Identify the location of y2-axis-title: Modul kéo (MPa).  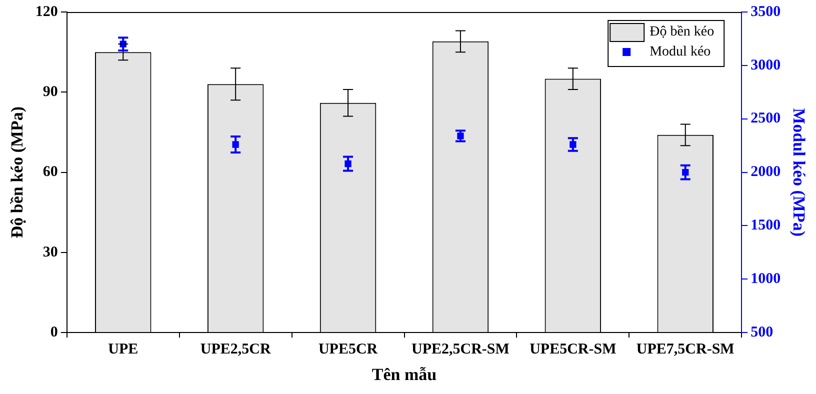
(798, 172).